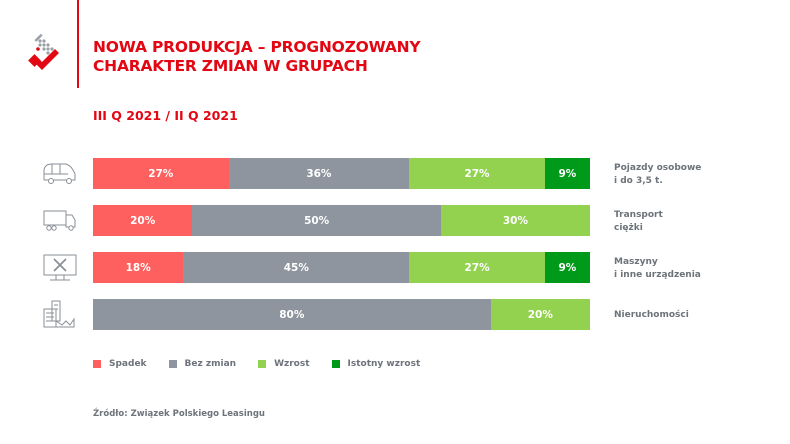 This screenshot has width=790, height=444. Describe the element at coordinates (257, 47) in the screenshot. I see `title-line-1: NOWA PRODUKCJA – PROGNOZOWANY` at that location.